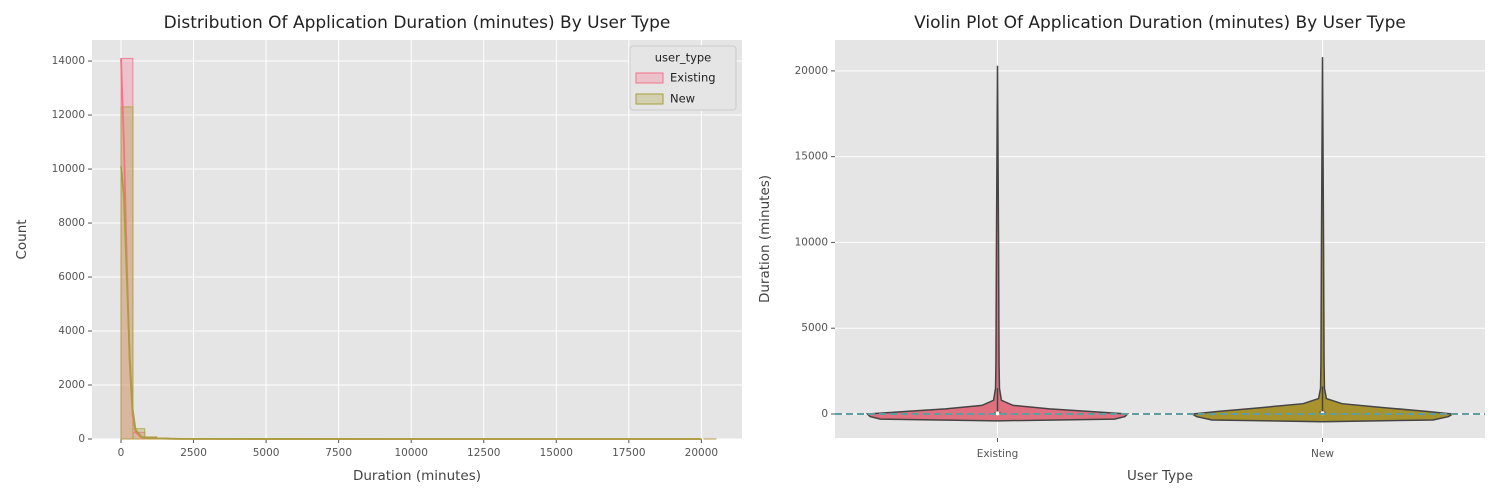  What do you see at coordinates (628, 453) in the screenshot?
I see `x-tick-label: 17500` at bounding box center [628, 453].